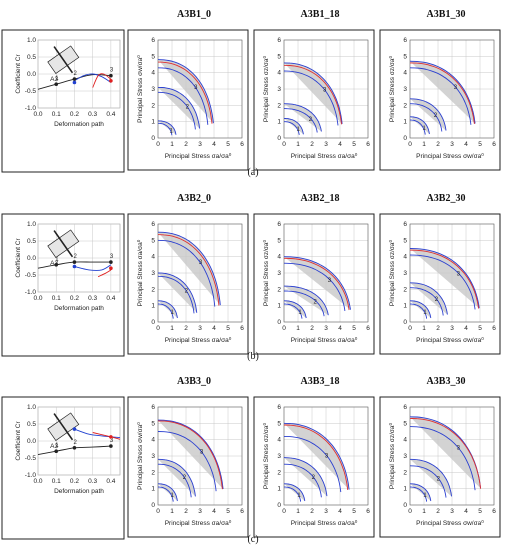 Image resolution: width=506 pixels, height=550 pixels. I want to click on panel-title: A3B1_0, so click(194, 14).